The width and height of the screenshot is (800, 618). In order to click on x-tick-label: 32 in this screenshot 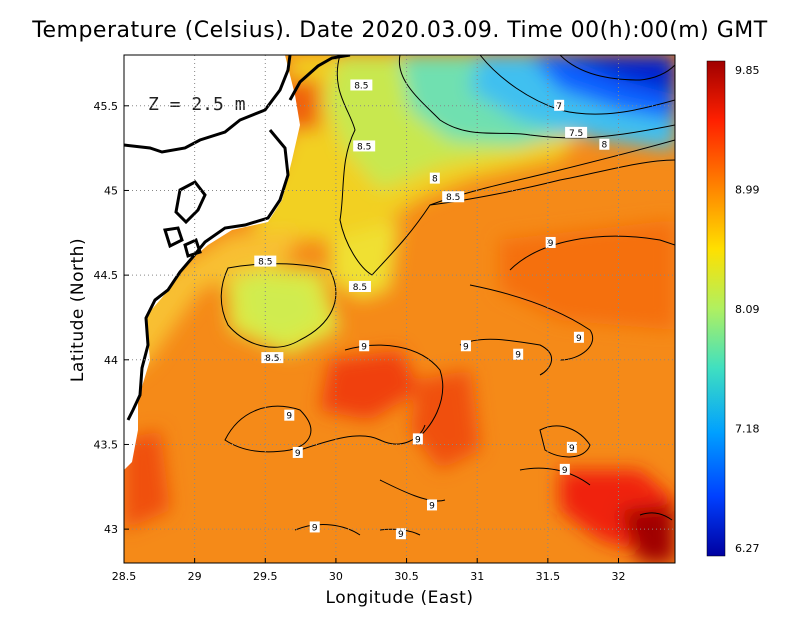, I will do `click(618, 576)`.